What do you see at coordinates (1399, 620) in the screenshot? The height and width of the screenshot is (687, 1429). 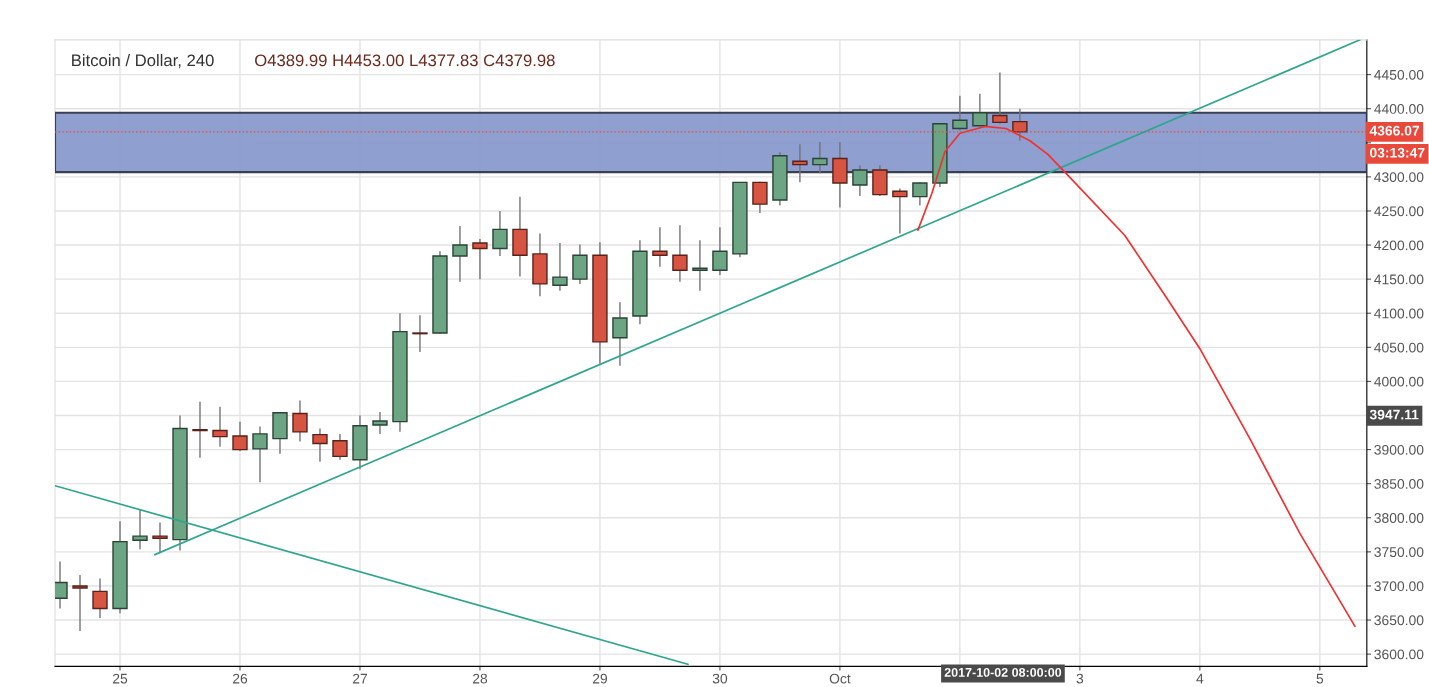 I see `y-tick-label: 3650.00` at bounding box center [1399, 620].